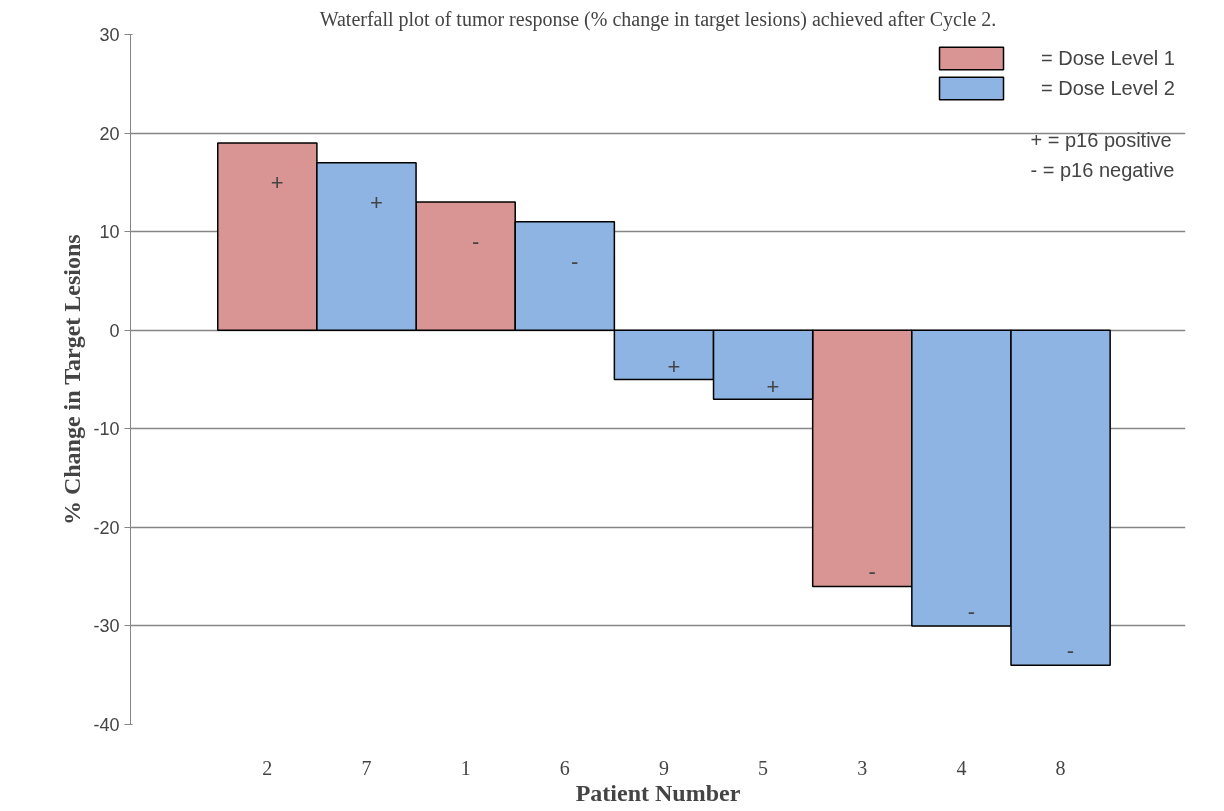  Describe the element at coordinates (658, 792) in the screenshot. I see `x-axis-title: Patient Number` at that location.